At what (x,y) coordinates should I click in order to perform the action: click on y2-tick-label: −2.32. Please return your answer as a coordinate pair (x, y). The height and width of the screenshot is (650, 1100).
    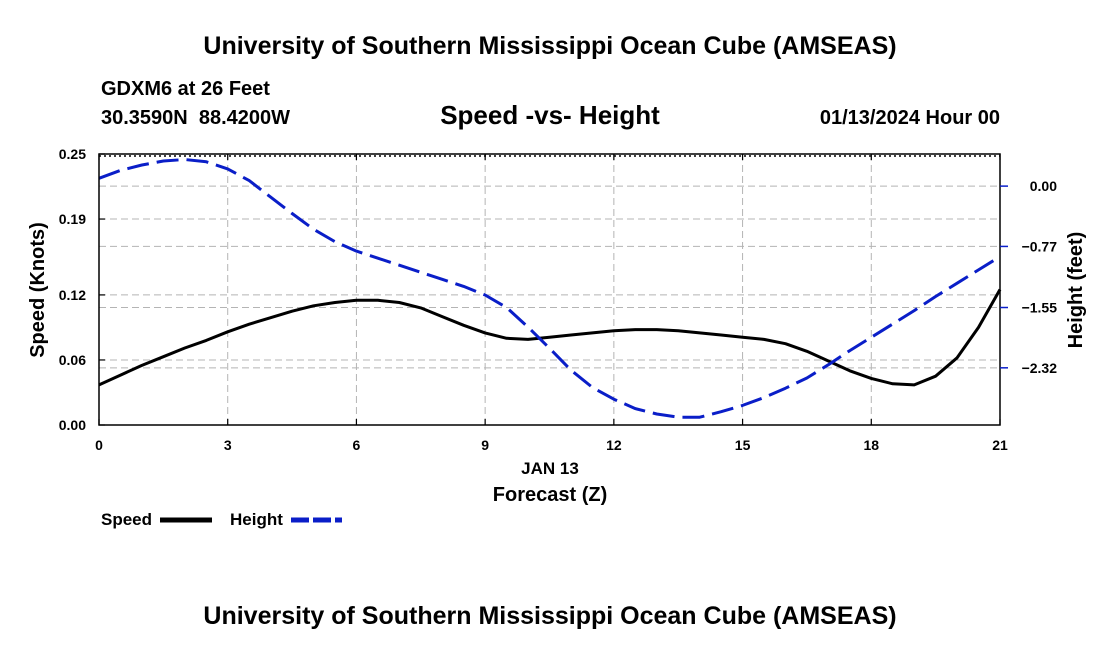
    Looking at the image, I should click on (1040, 368).